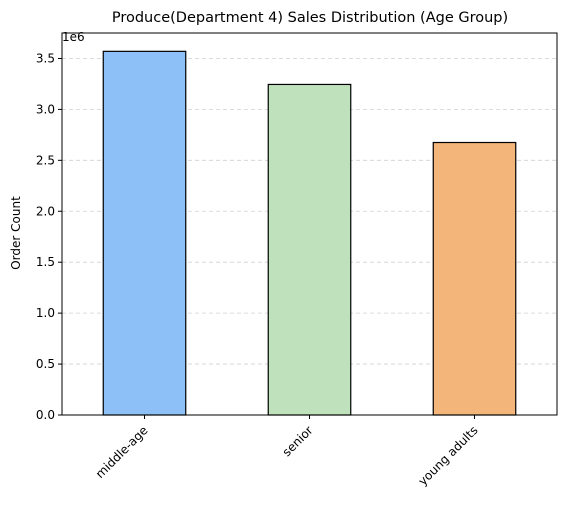  What do you see at coordinates (45, 109) in the screenshot?
I see `y-tick-label: 3.0` at bounding box center [45, 109].